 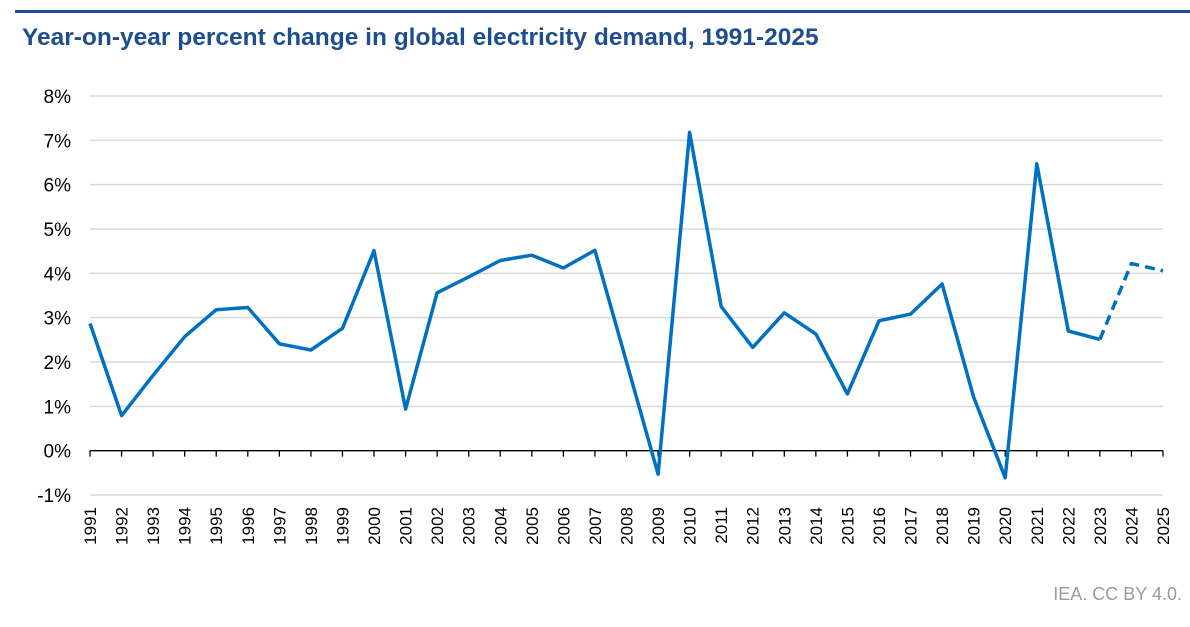 What do you see at coordinates (1163, 526) in the screenshot?
I see `x-tick-label: 2025` at bounding box center [1163, 526].